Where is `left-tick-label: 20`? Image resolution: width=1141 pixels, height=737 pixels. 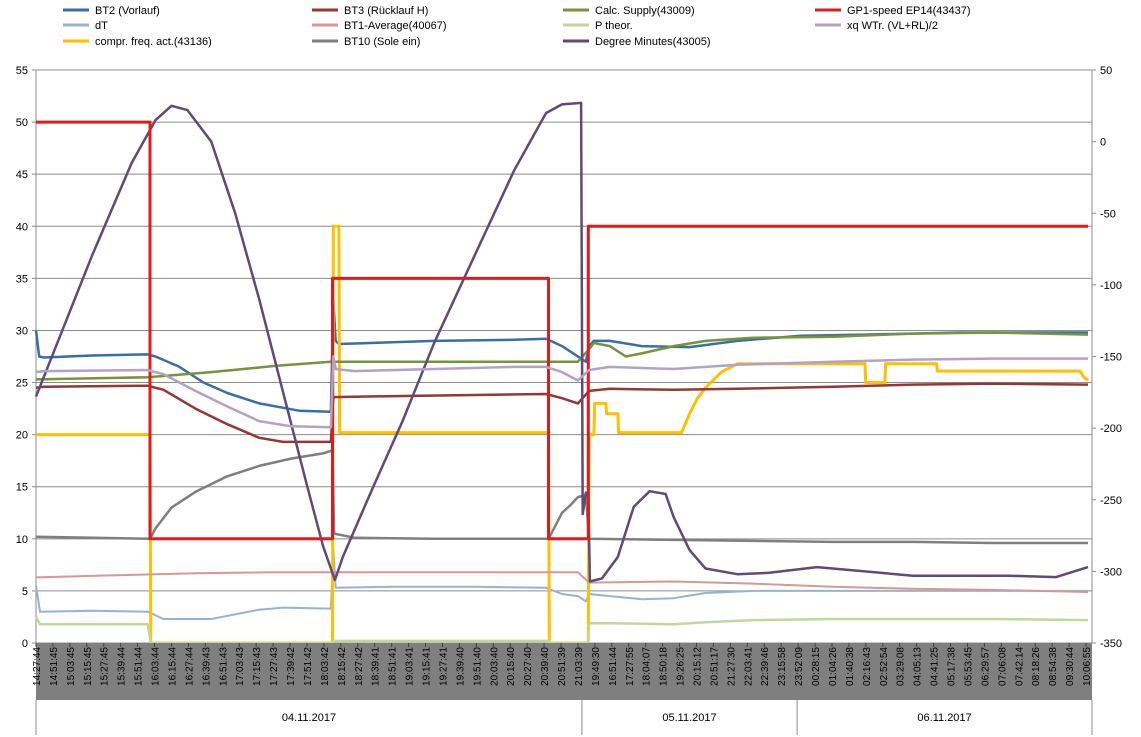 left-tick-label: 20 is located at coordinates (22, 436).